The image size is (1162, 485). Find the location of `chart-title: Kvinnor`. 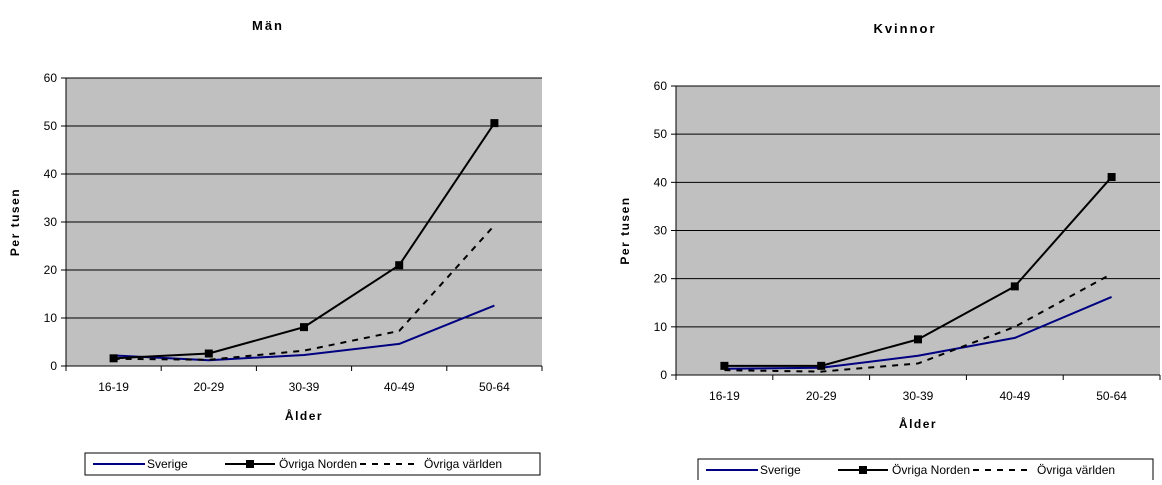

chart-title: Kvinnor is located at coordinates (904, 28).